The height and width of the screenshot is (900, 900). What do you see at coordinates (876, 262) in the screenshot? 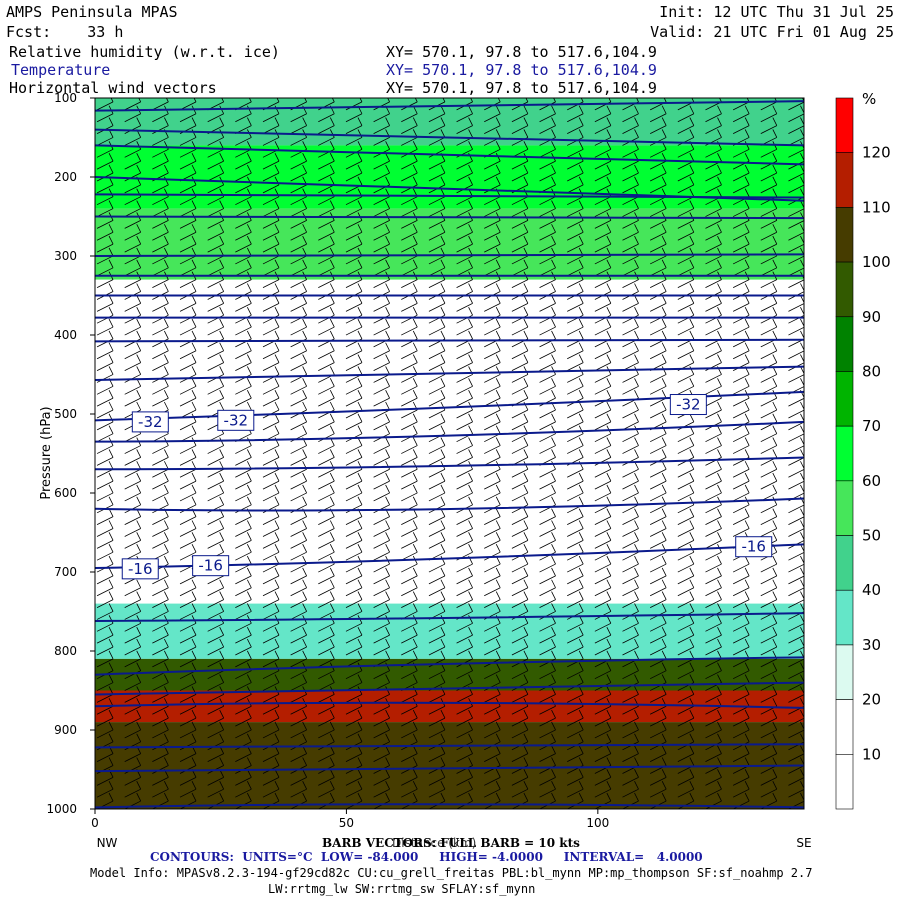
I see `colorbar-label-100: 100` at bounding box center [876, 262].